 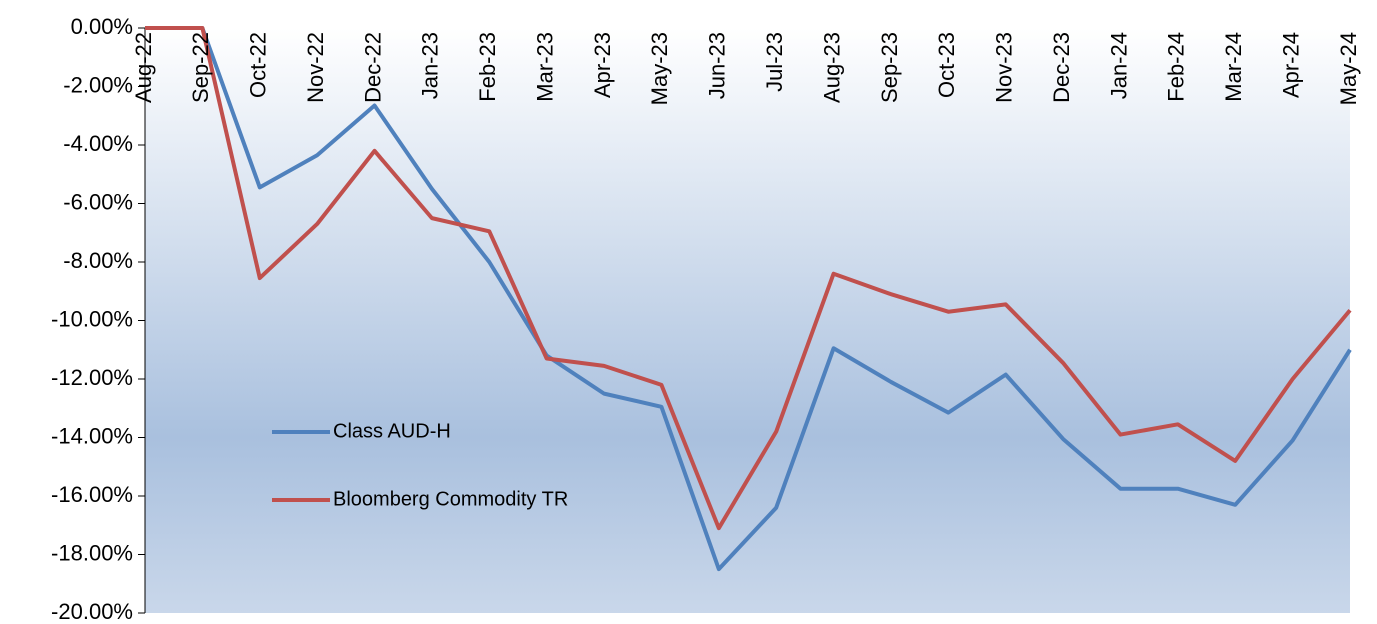 I want to click on x-tick-label: Dec-22, so click(x=372, y=67).